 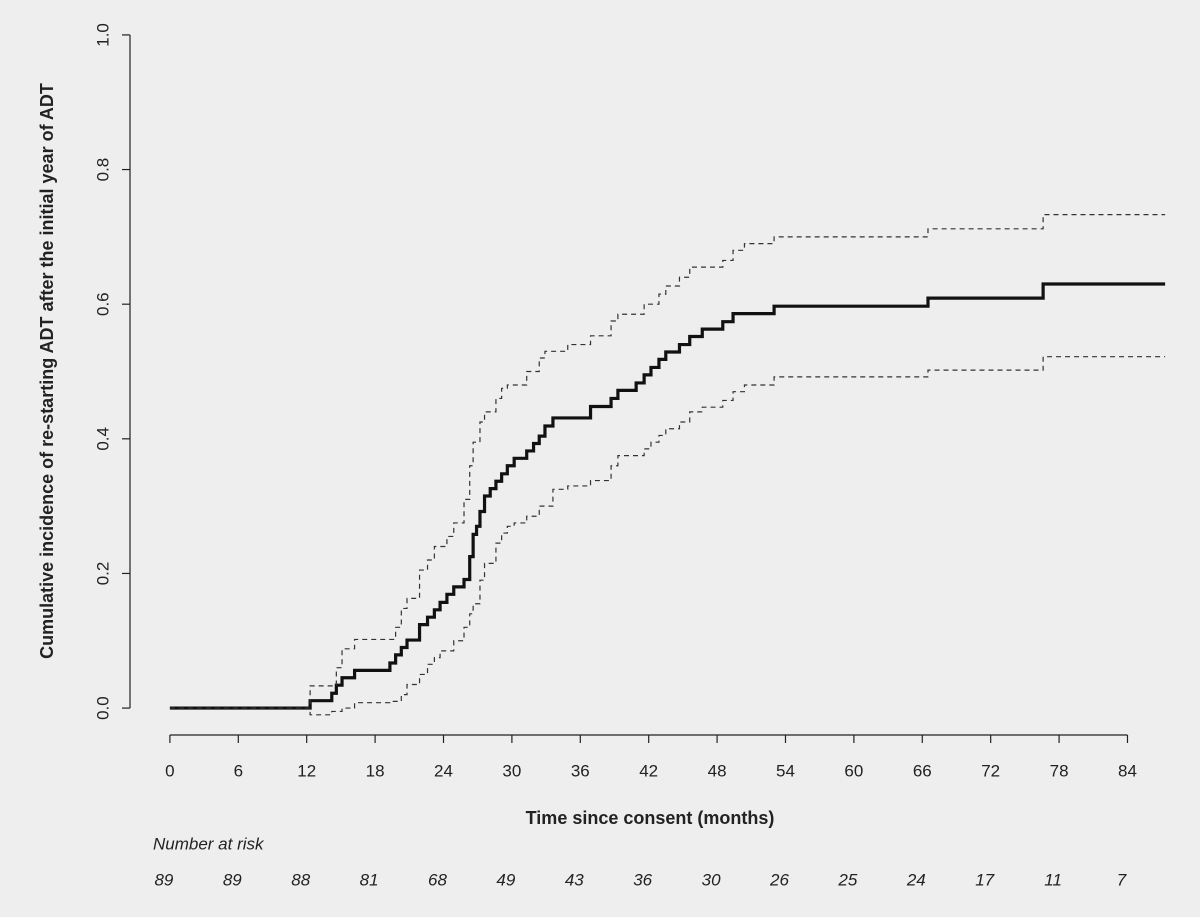 I want to click on x-tick-label: 60, so click(x=853, y=770).